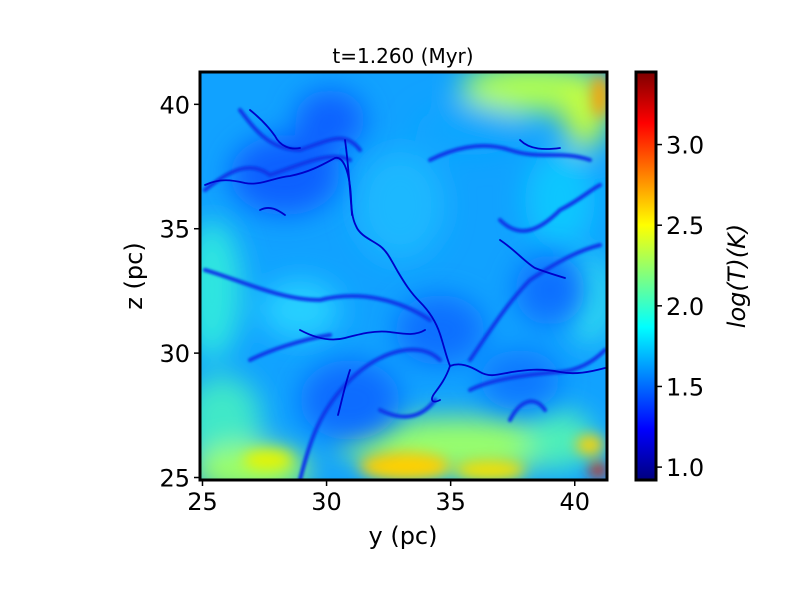  Describe the element at coordinates (174, 230) in the screenshot. I see `y-tick-label: 35` at that location.